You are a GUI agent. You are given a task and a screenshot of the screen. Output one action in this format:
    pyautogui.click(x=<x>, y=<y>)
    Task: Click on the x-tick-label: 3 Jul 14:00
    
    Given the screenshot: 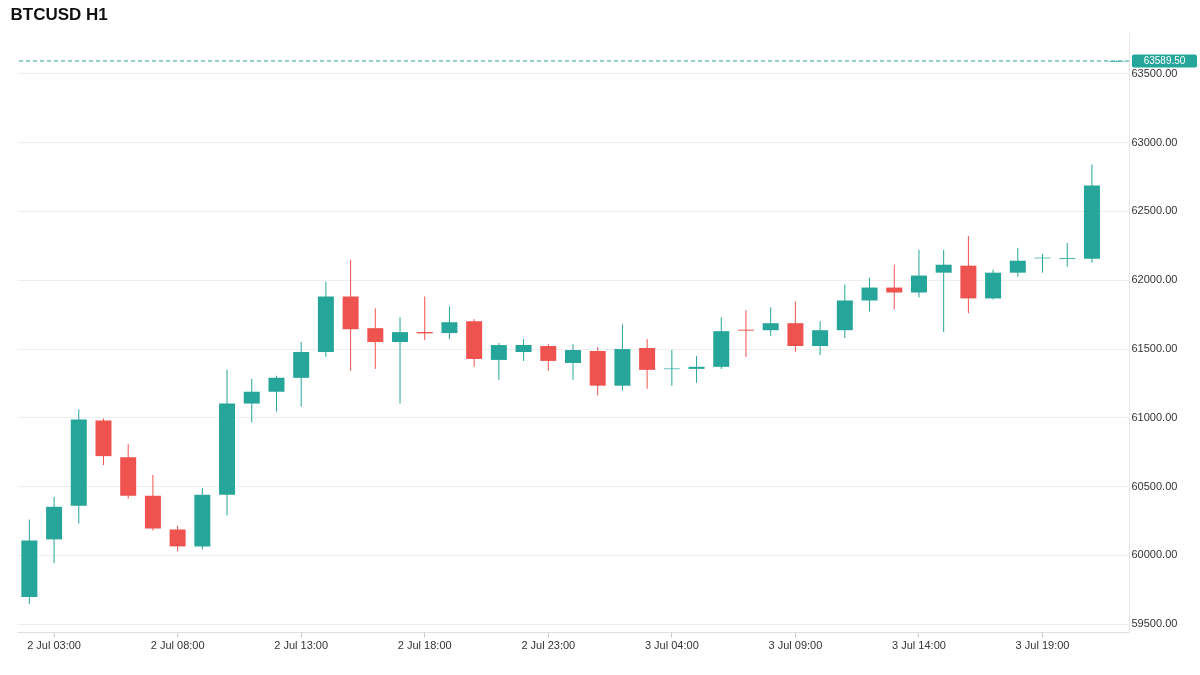 What is the action you would take?
    pyautogui.click(x=919, y=644)
    